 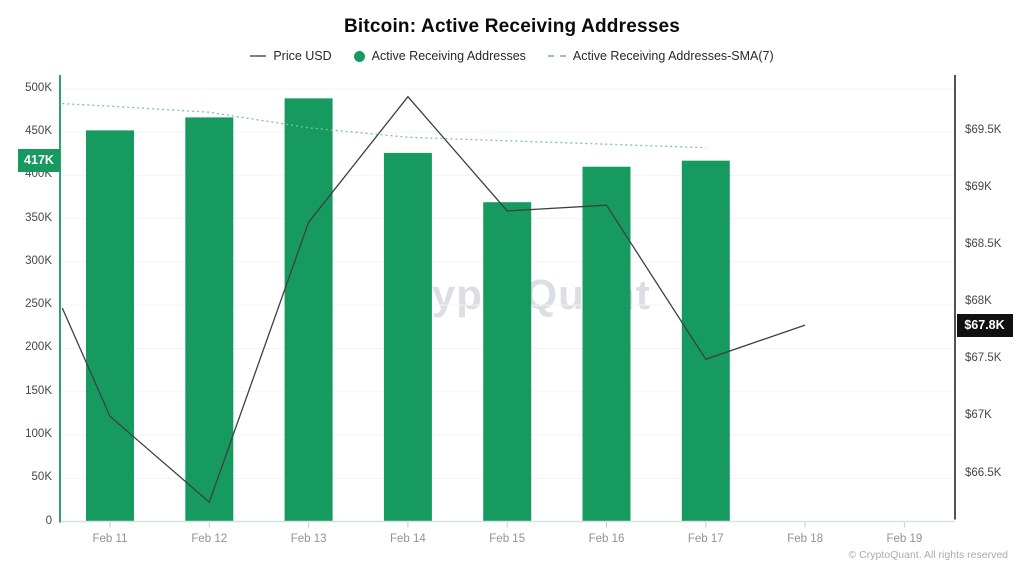 I want to click on line-series-icon, so click(x=258, y=56).